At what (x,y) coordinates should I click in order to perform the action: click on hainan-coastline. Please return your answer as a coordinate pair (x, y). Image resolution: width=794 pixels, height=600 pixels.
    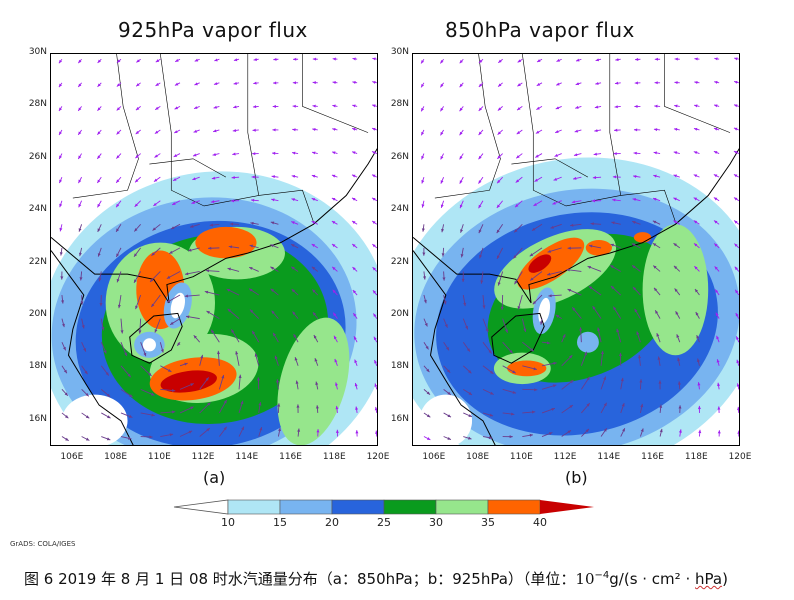
    Looking at the image, I should click on (518, 338).